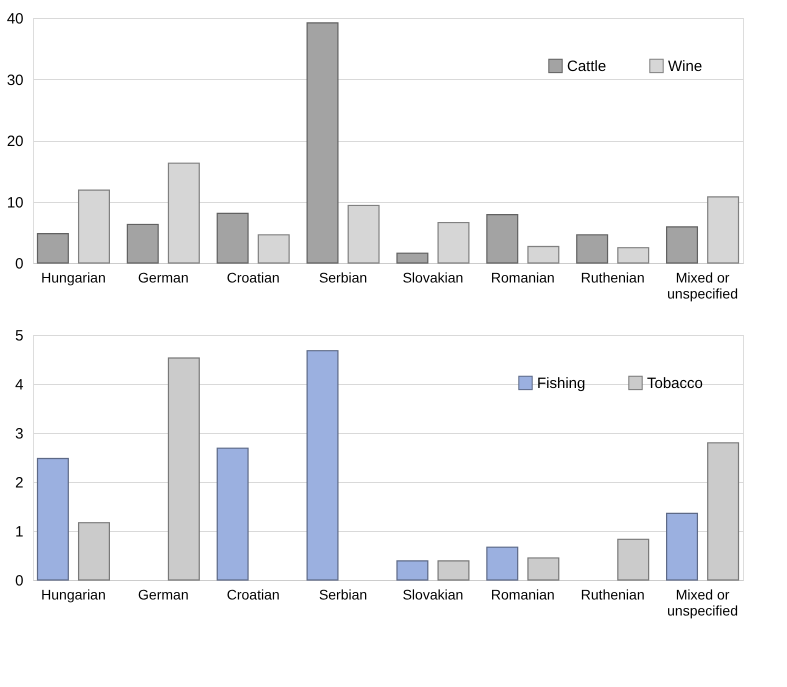 Image resolution: width=787 pixels, height=687 pixels. What do you see at coordinates (561, 383) in the screenshot?
I see `legend-label: Fishing` at bounding box center [561, 383].